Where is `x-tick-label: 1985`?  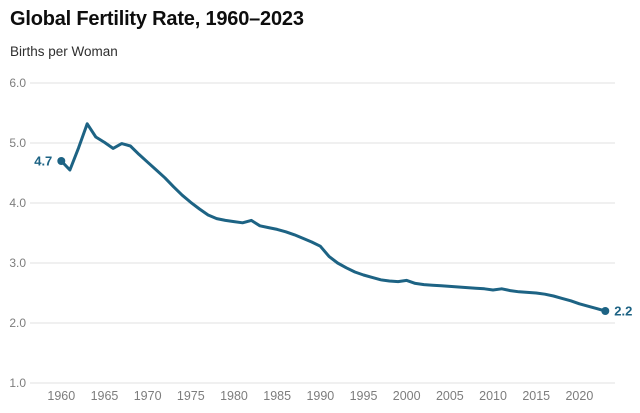 x-tick-label: 1985 is located at coordinates (277, 396).